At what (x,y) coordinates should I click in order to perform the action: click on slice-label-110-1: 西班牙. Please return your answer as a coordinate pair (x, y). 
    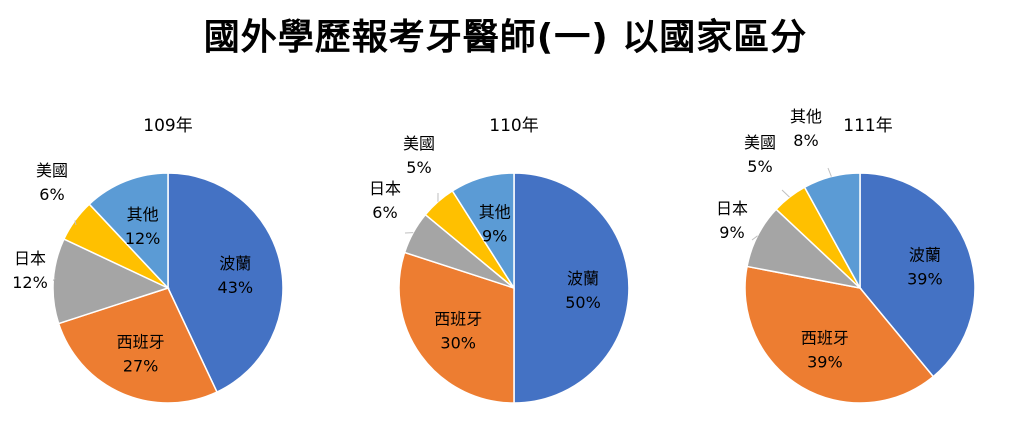
    Looking at the image, I should click on (458, 319).